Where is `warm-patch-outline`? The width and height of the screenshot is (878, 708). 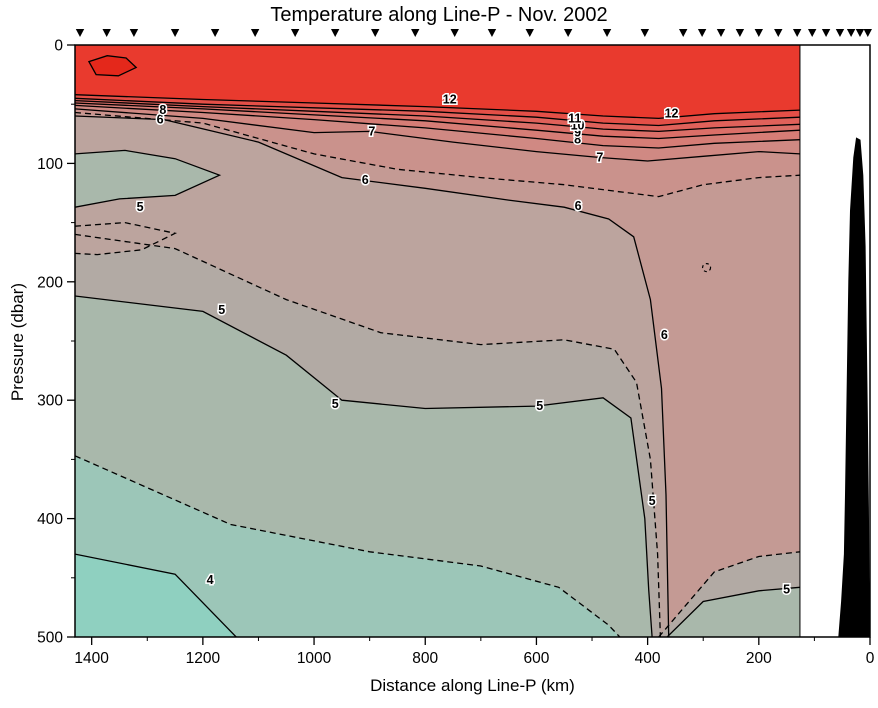 warm-patch-outline is located at coordinates (126, 238).